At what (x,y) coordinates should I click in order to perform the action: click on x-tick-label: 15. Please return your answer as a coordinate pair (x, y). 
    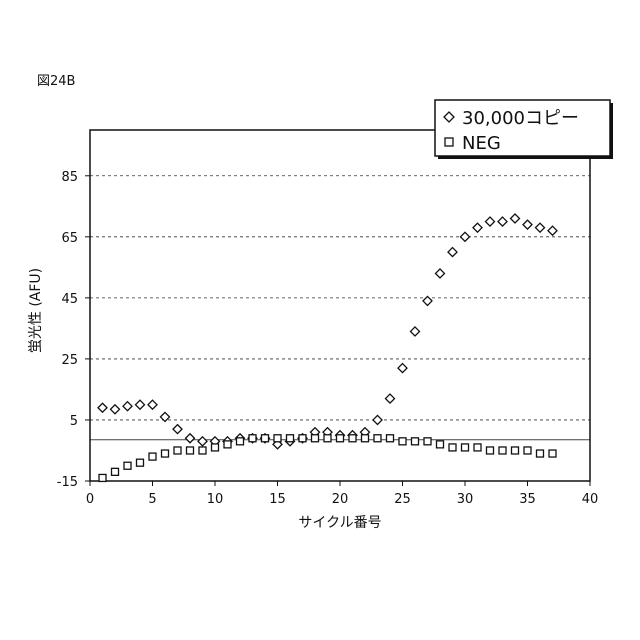
    Looking at the image, I should click on (277, 499).